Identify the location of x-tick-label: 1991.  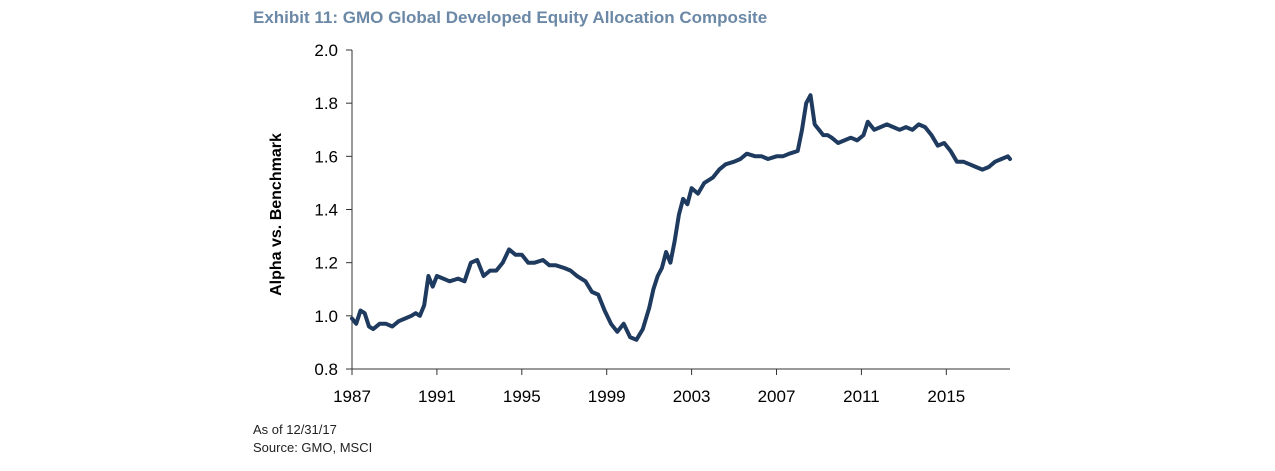
(437, 396).